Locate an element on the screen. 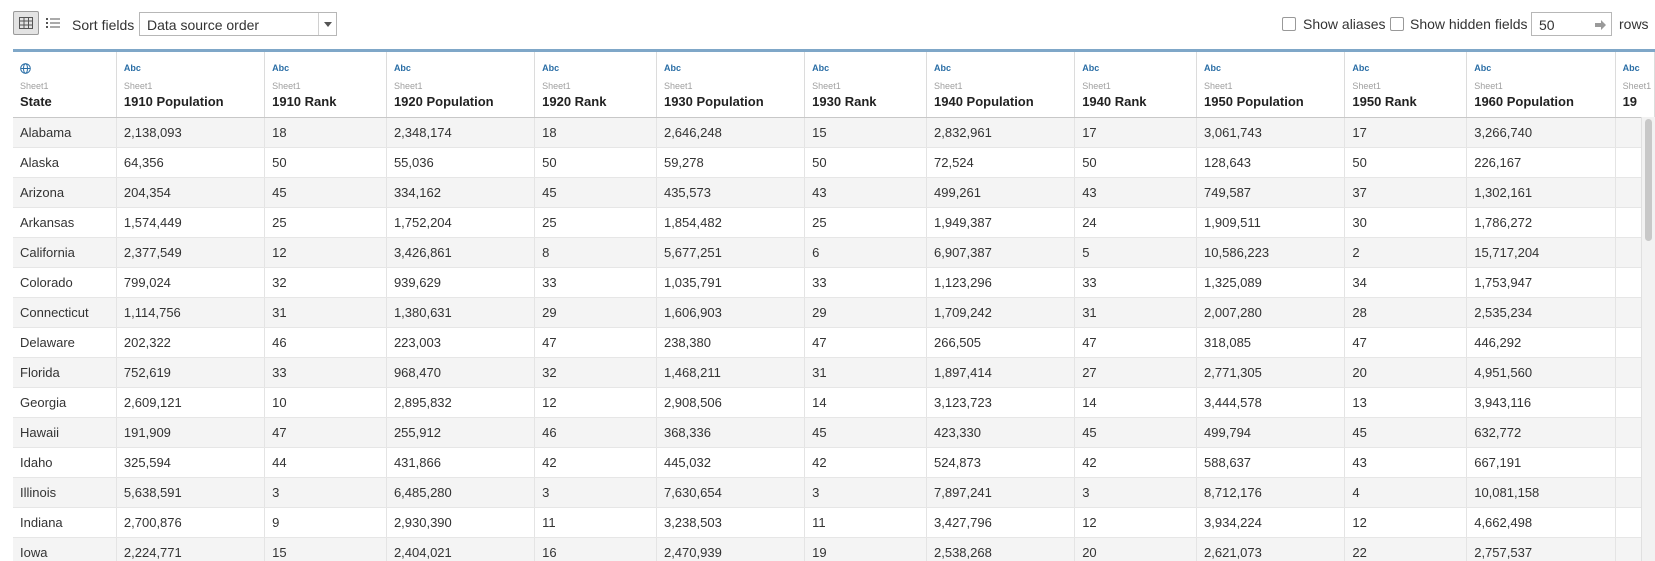 The height and width of the screenshot is (561, 1655). table-cell: 1,752,204 is located at coordinates (461, 222).